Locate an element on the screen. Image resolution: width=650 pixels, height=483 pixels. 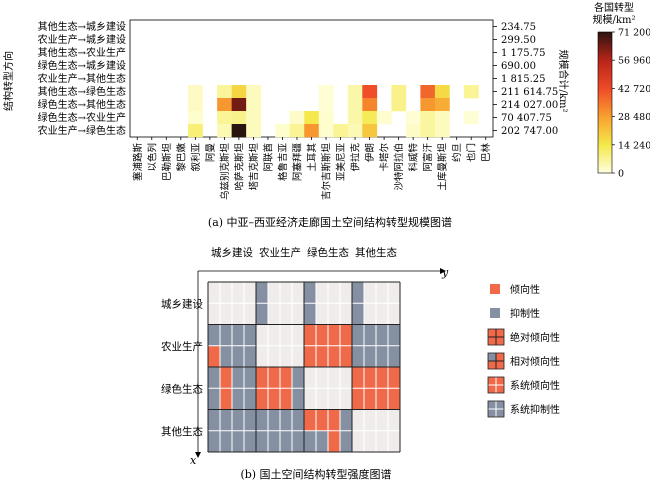
column-label: 黎巴嫩 is located at coordinates (181, 157).